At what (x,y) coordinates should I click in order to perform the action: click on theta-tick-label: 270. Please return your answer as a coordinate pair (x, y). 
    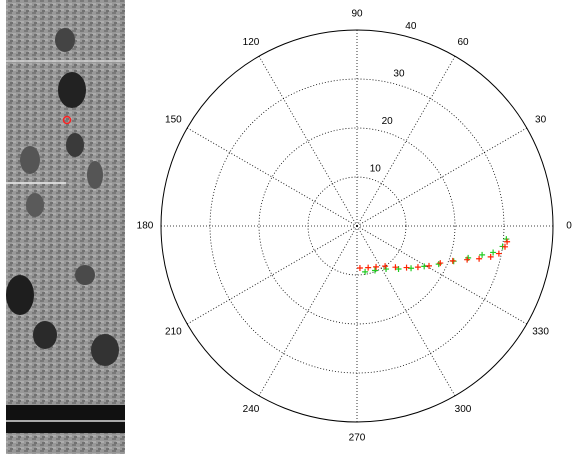
    Looking at the image, I should click on (357, 438).